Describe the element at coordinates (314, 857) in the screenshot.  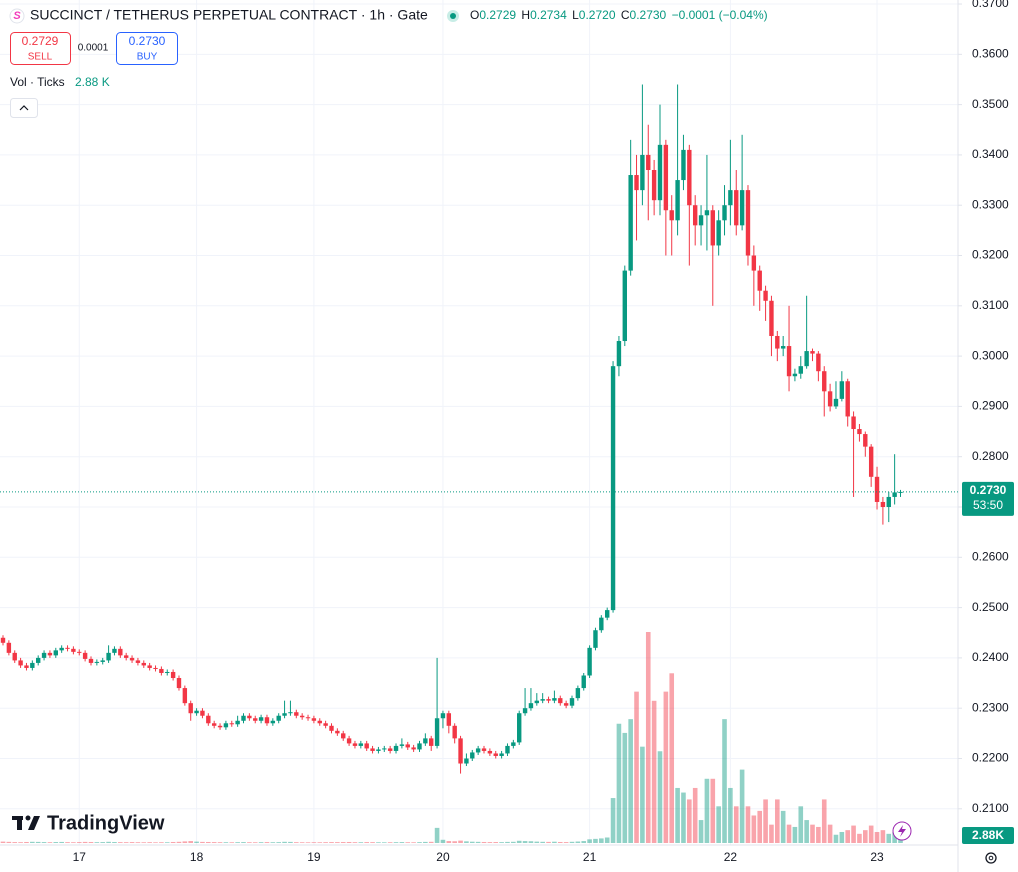
I see `x-tick-label: 19` at that location.